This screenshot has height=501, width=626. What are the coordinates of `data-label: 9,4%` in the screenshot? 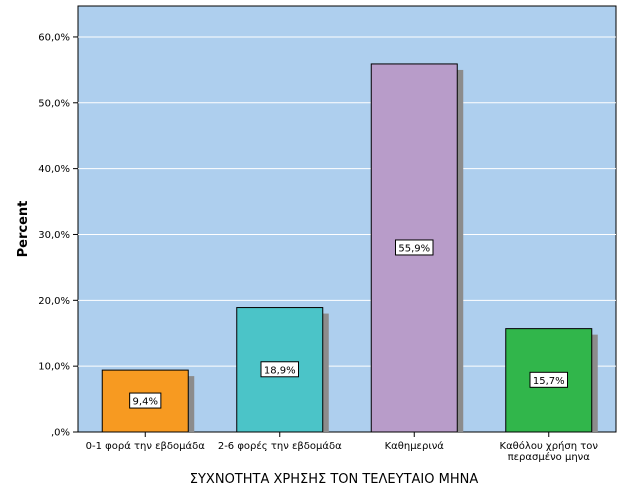 It's located at (145, 402).